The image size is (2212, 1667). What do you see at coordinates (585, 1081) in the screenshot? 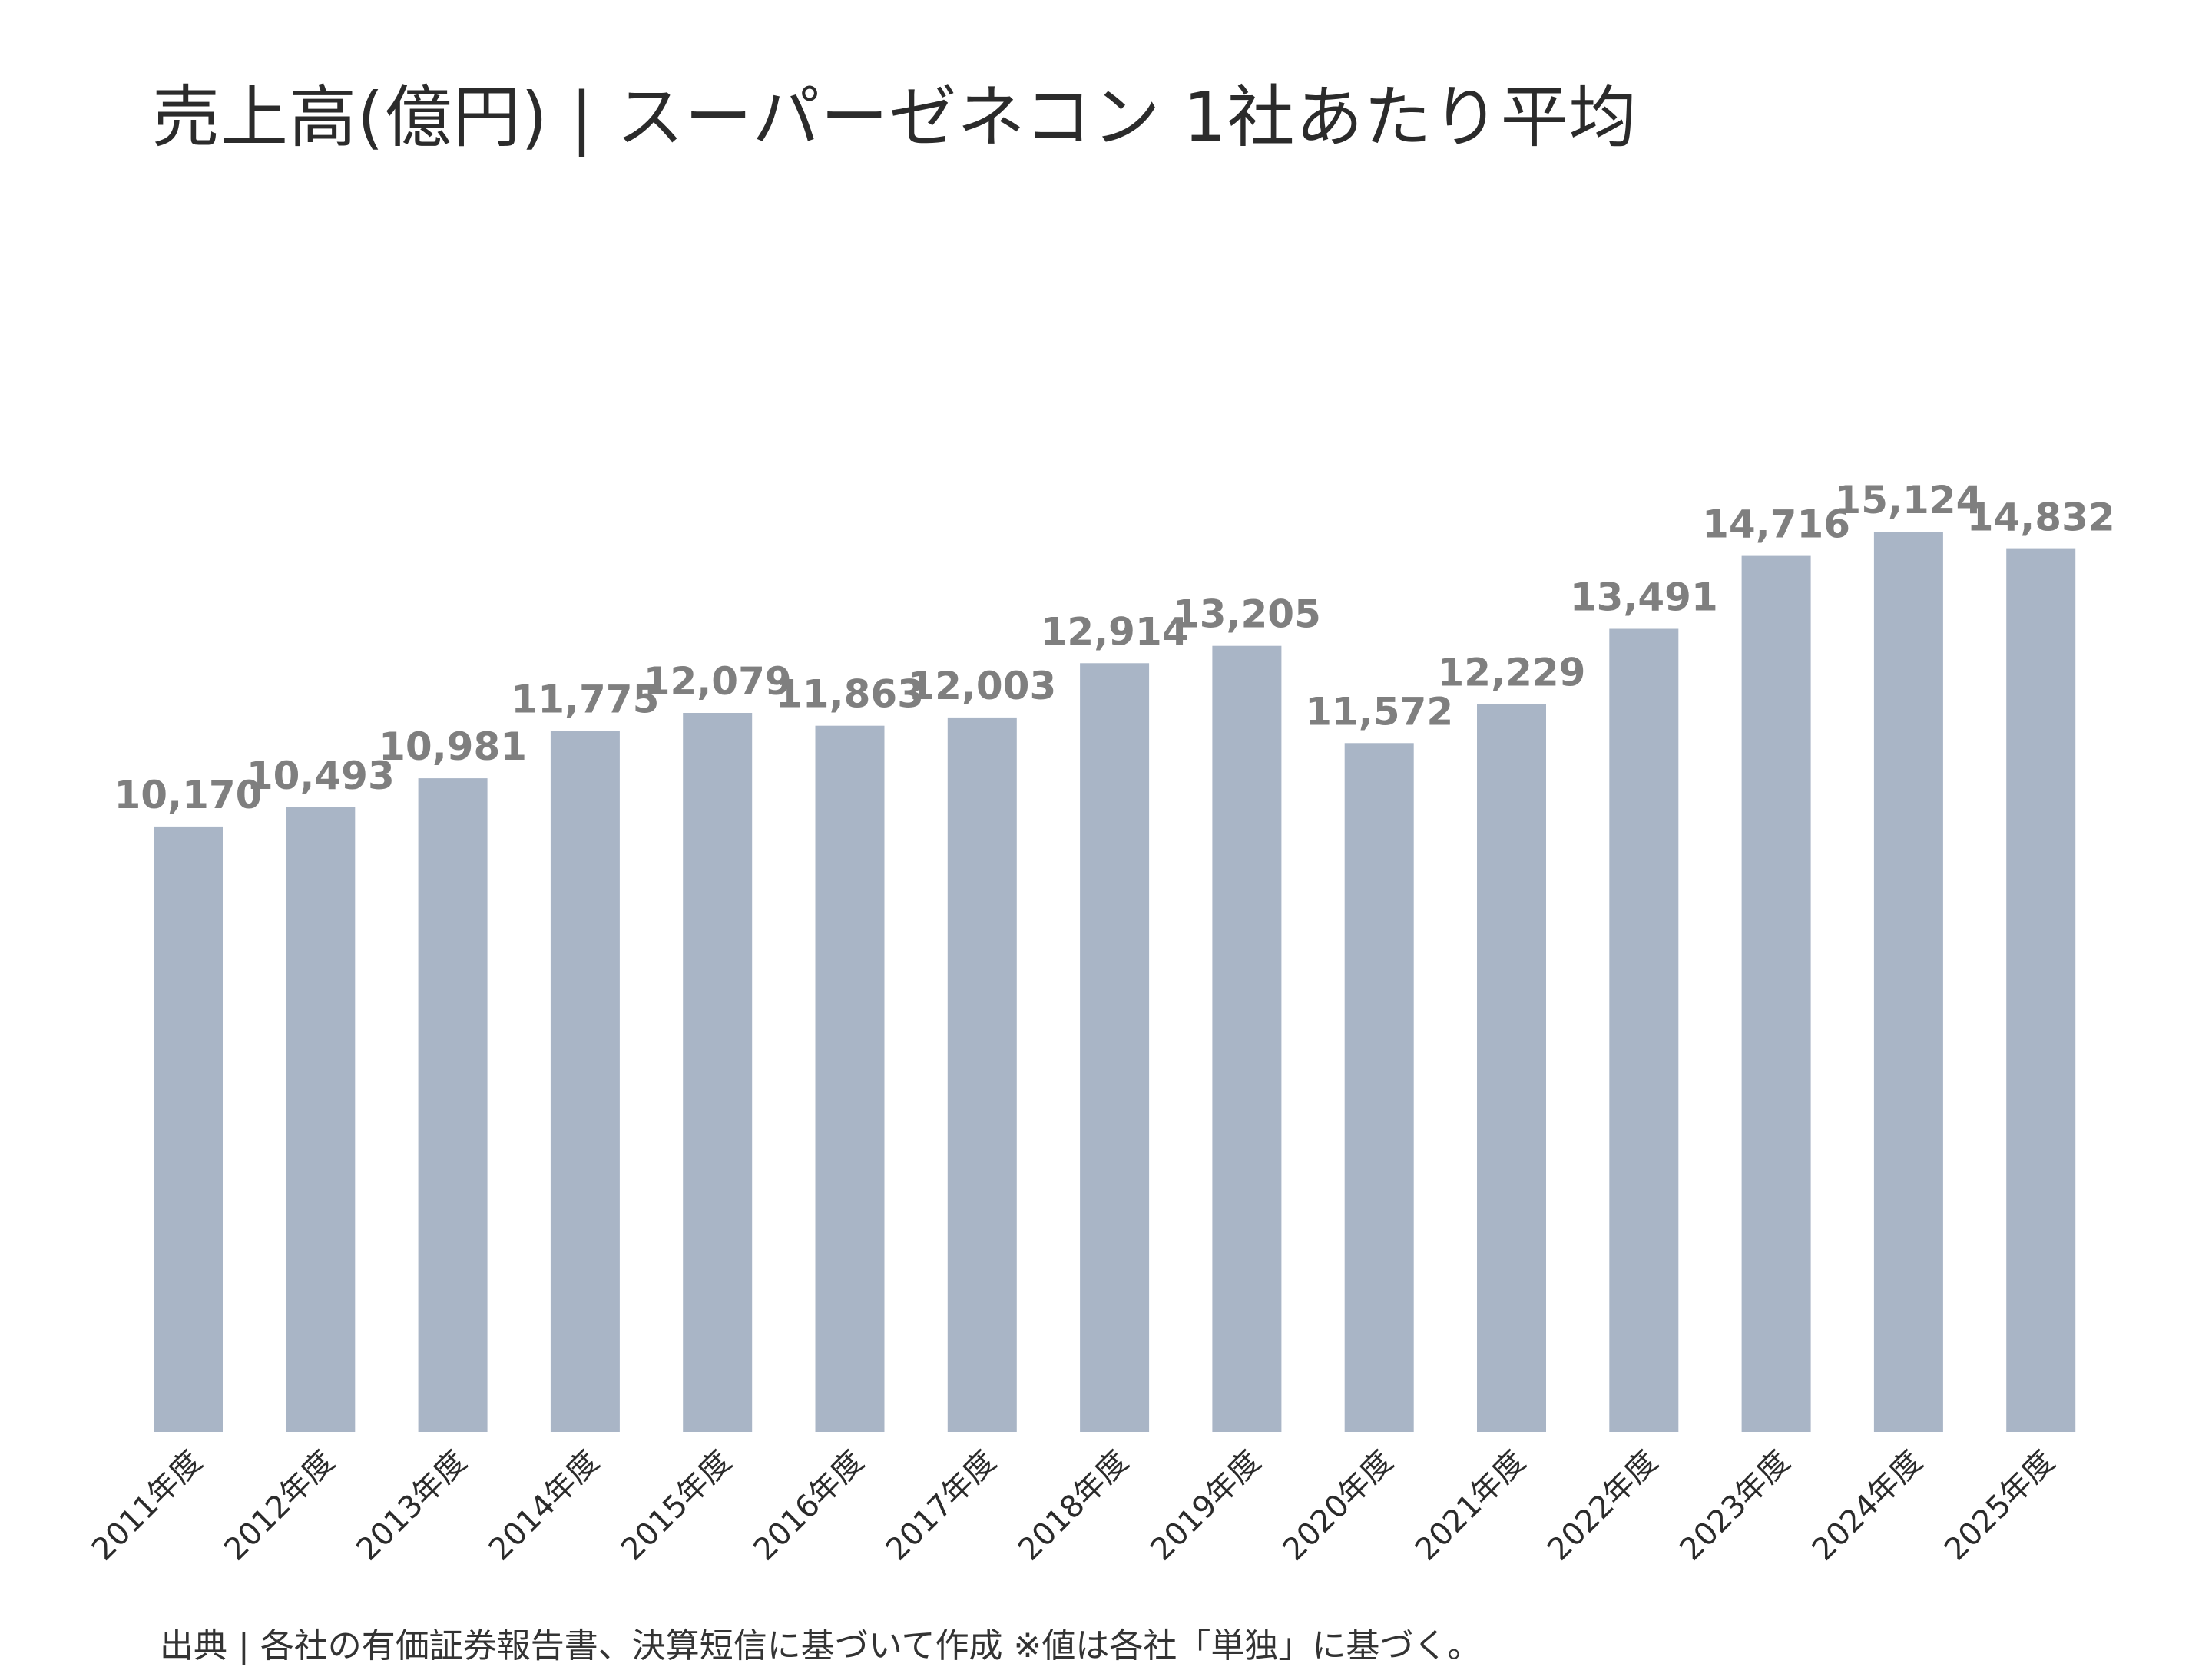
I see `bar-2014年度` at bounding box center [585, 1081].